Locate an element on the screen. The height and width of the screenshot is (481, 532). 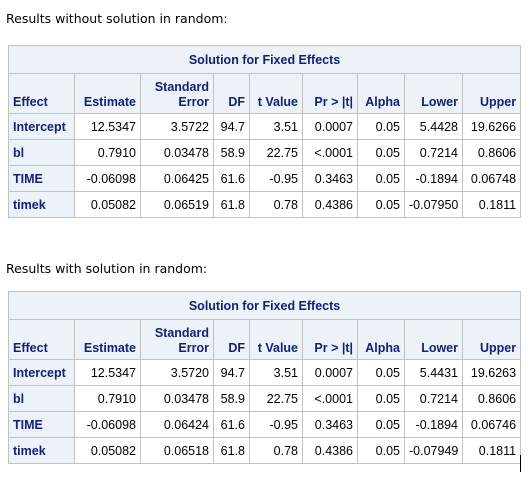
table-cell: 19.6266 is located at coordinates (491, 126).